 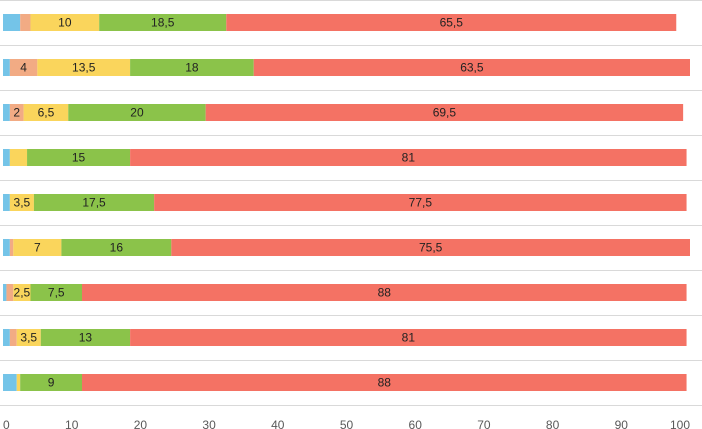 What do you see at coordinates (6, 423) in the screenshot?
I see `x-tick-label: 0` at bounding box center [6, 423].